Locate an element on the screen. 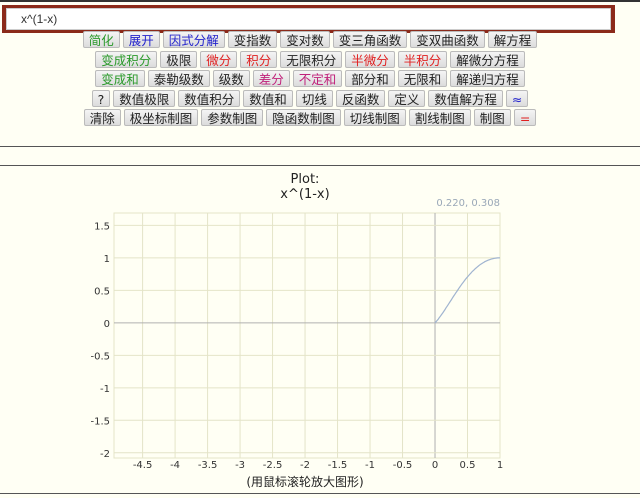  function-curve is located at coordinates (467, 290).